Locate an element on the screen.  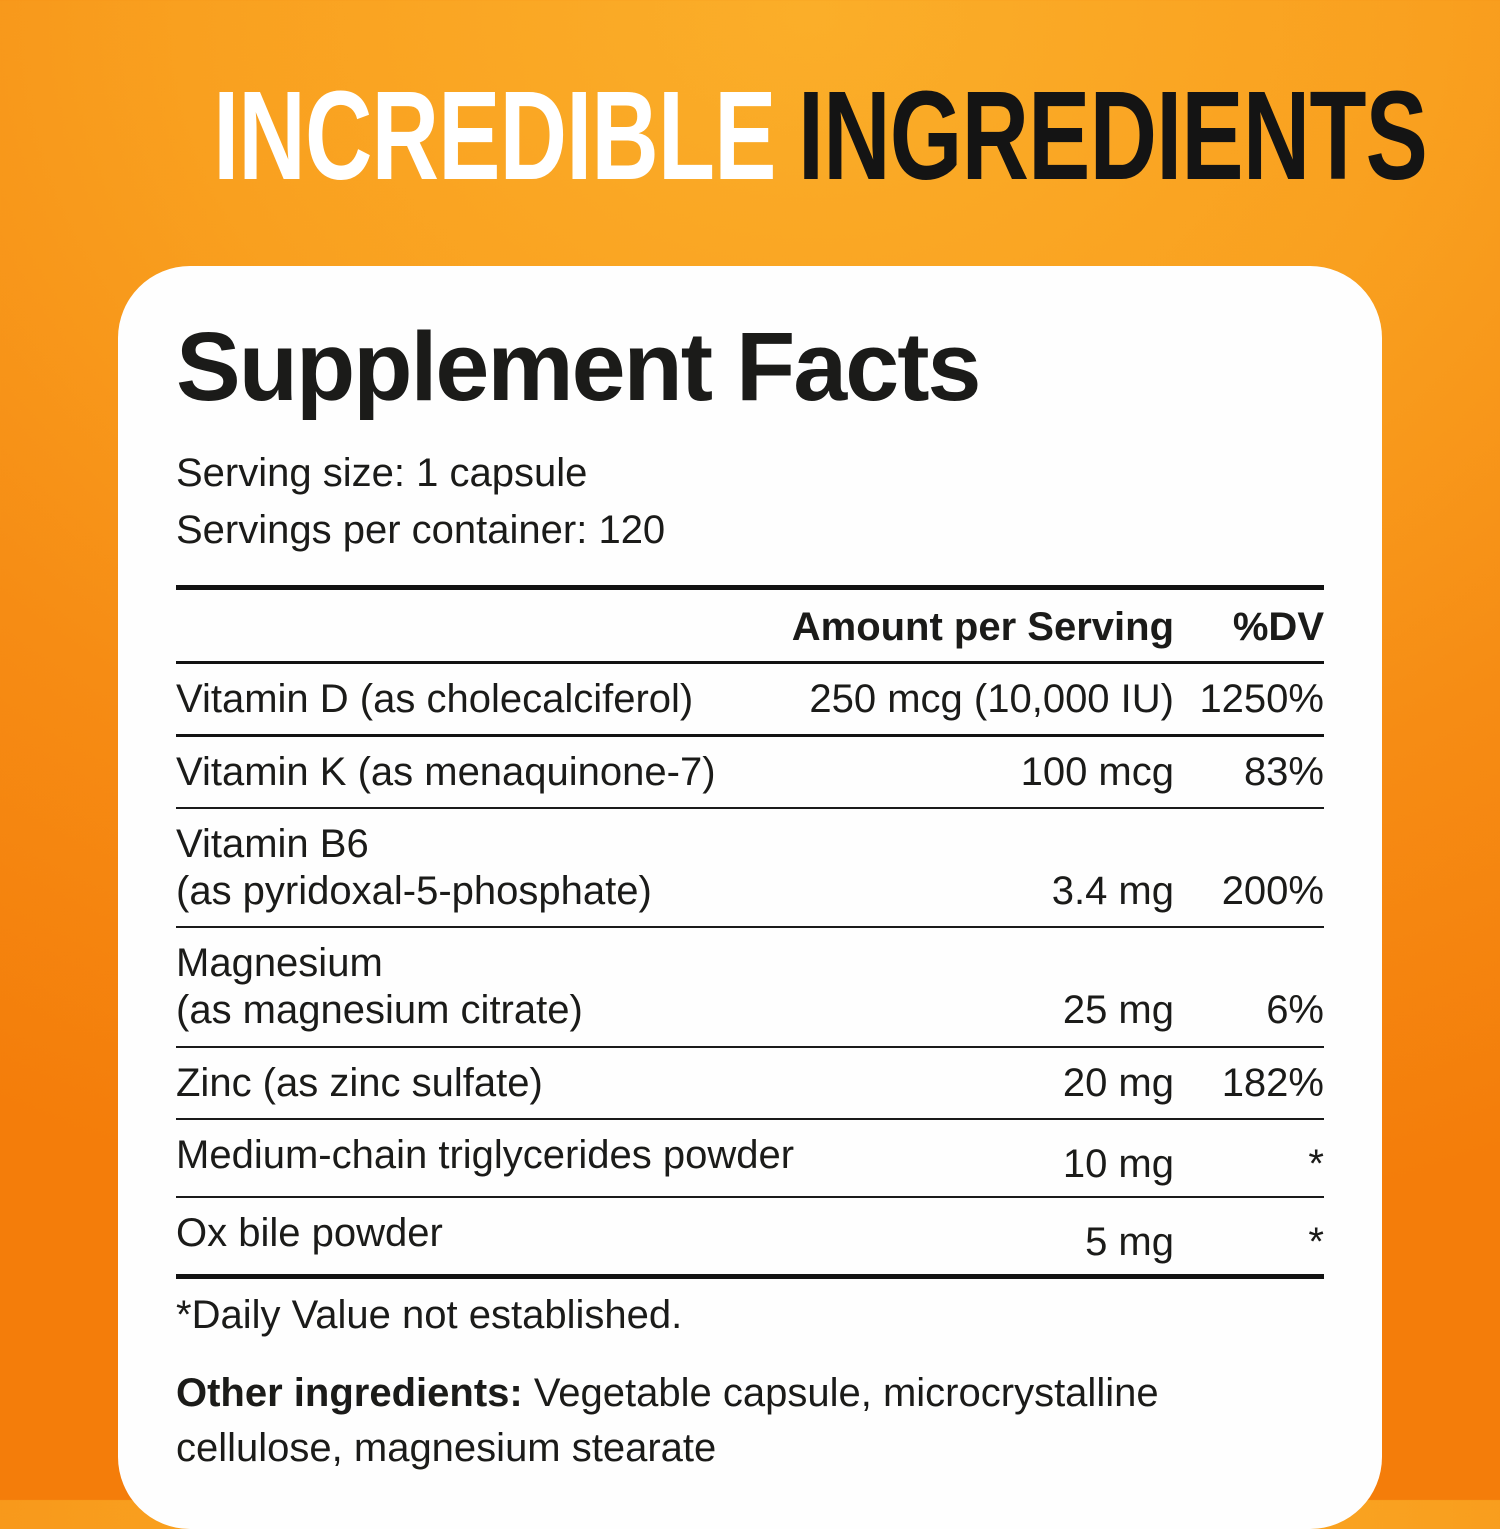
ingredient-name: Zinc (as zinc sulfate) is located at coordinates (359, 1082).